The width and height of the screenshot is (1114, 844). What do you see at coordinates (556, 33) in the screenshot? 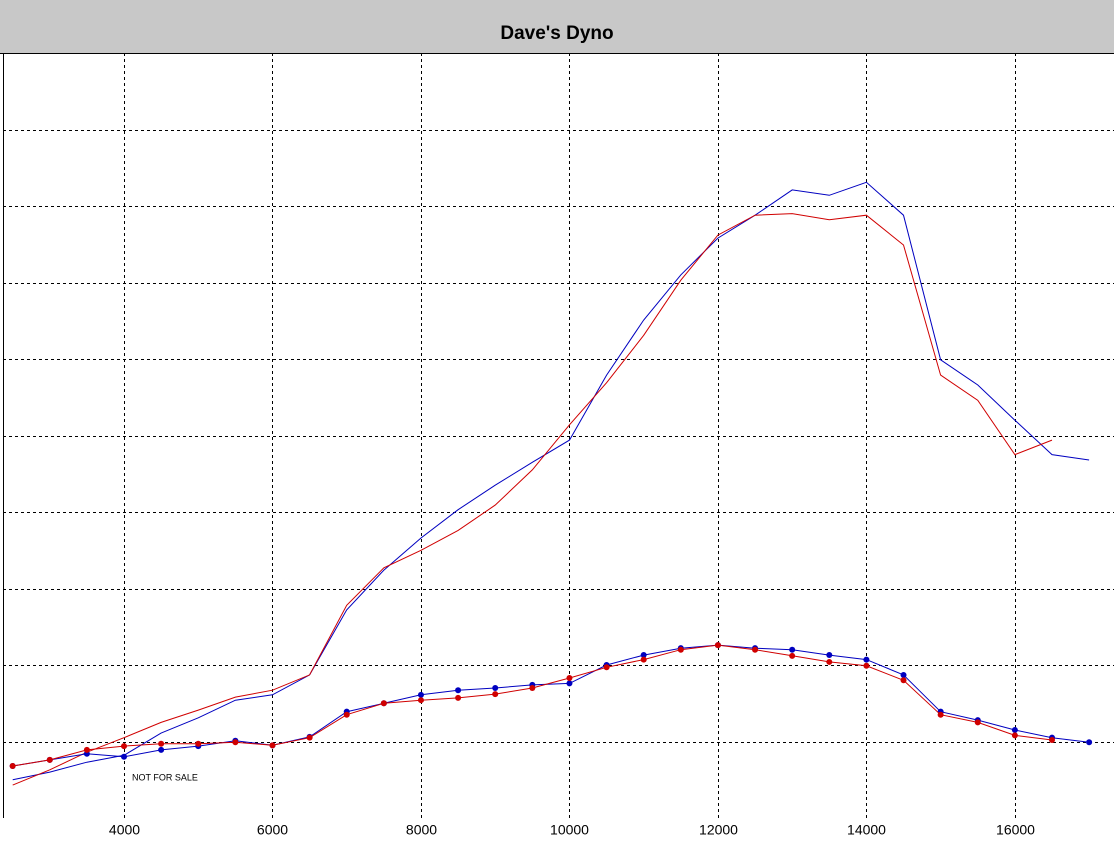
I see `chart-title: Dave's Dyno` at bounding box center [556, 33].